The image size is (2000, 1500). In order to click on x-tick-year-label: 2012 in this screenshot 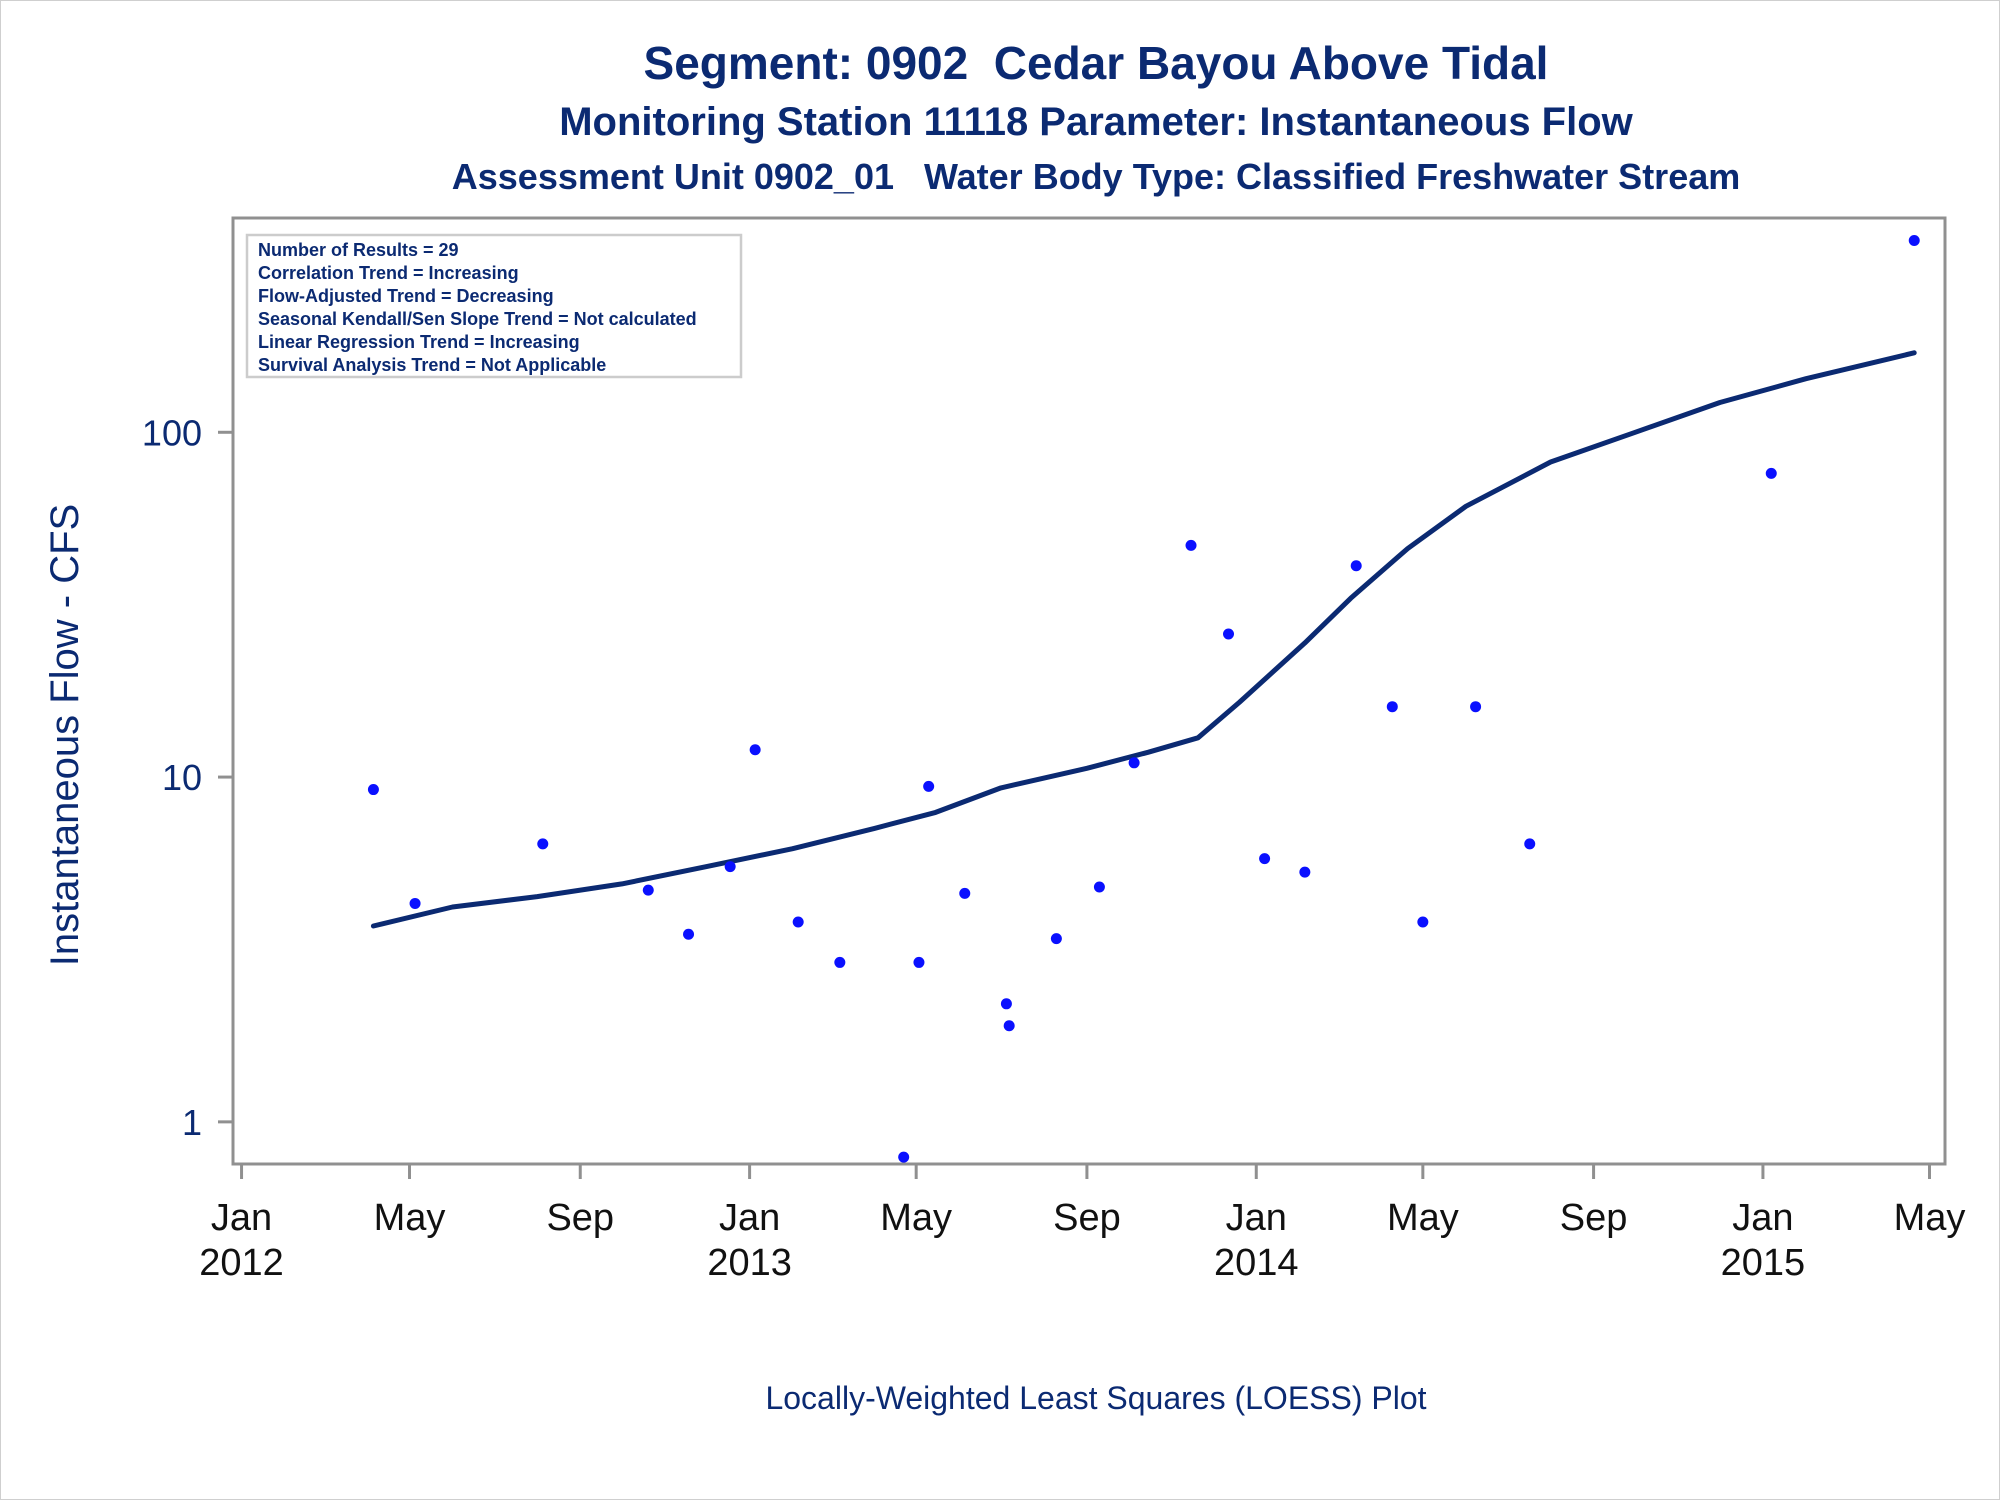, I will do `click(241, 1263)`.